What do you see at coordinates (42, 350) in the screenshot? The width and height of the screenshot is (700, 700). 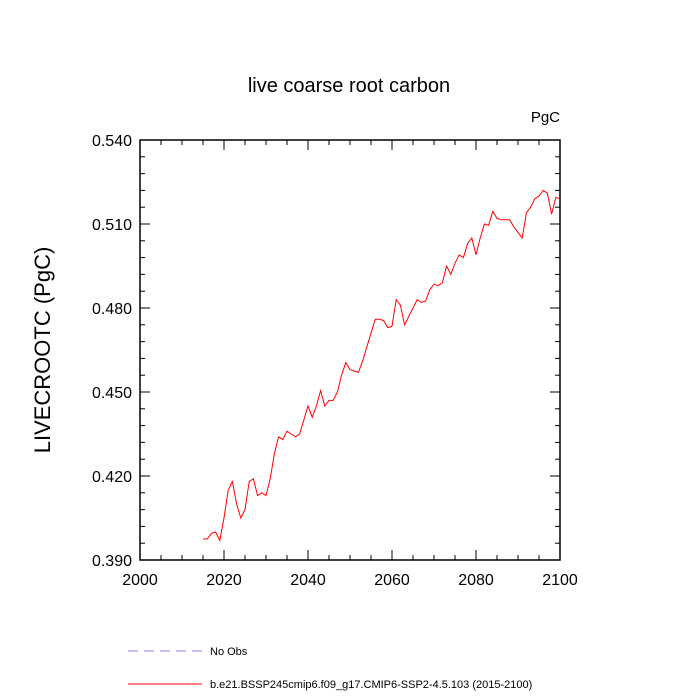 I see `y-axis-label: LIVECROOTC (PgC)` at bounding box center [42, 350].